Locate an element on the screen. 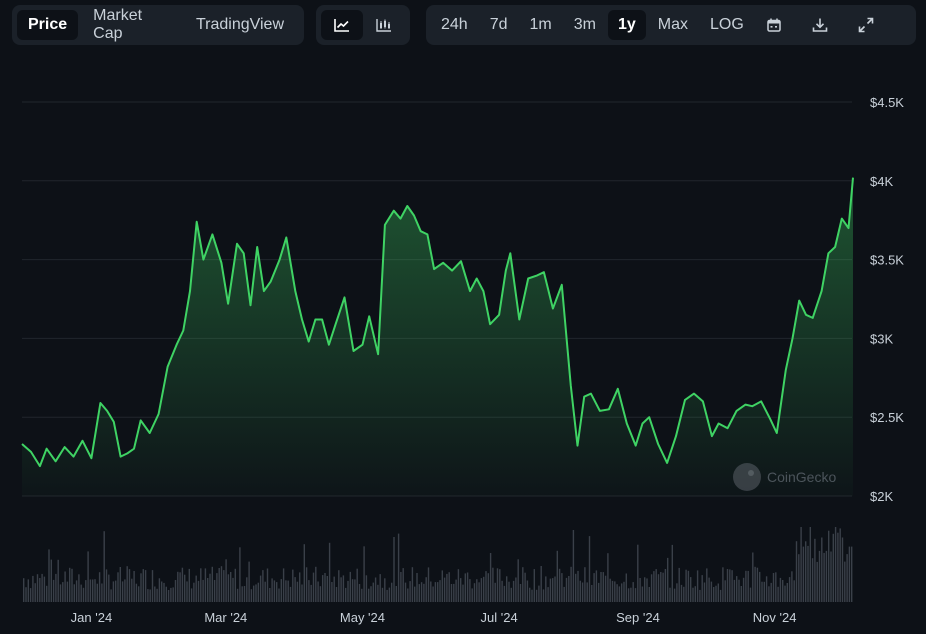  coingecko-logo-eye is located at coordinates (751, 473).